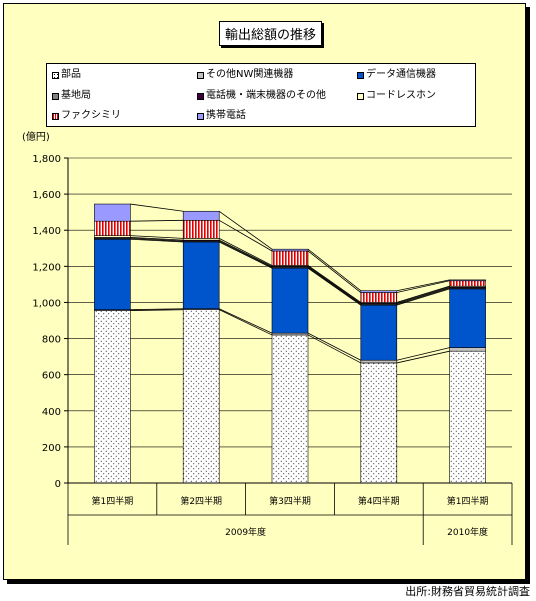  Describe the element at coordinates (51, 340) in the screenshot. I see `y-tick-label: 800` at that location.